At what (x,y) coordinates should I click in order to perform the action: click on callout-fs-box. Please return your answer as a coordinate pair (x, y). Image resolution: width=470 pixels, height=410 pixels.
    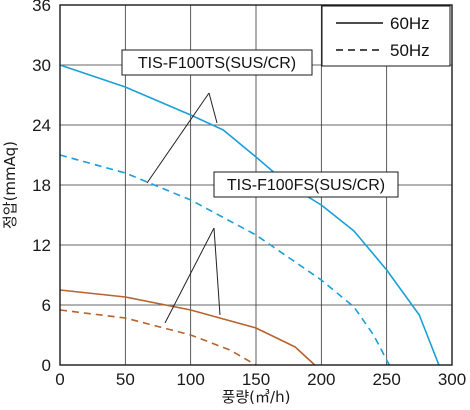
    Looking at the image, I should click on (306, 184).